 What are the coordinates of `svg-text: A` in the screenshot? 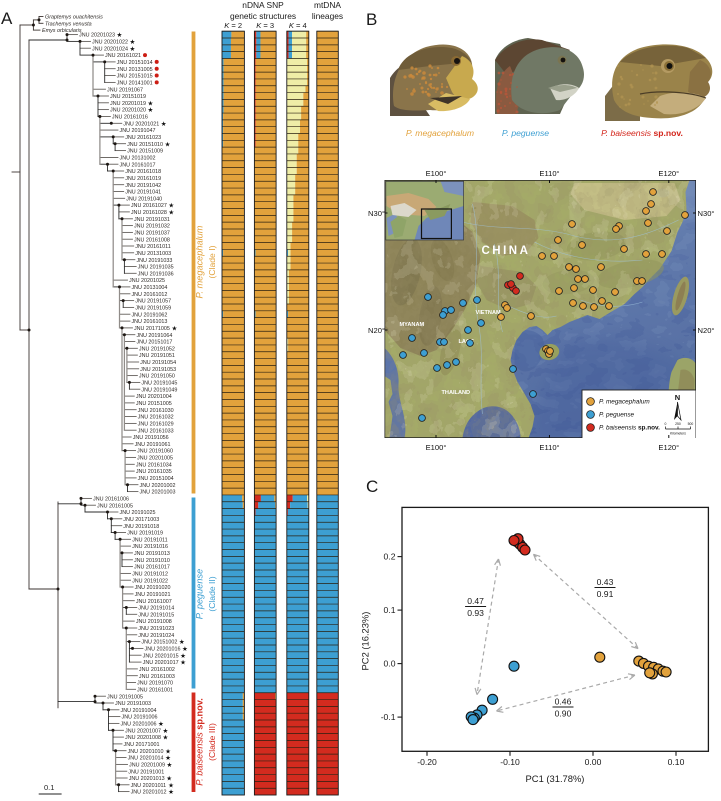 It's located at (7, 18).